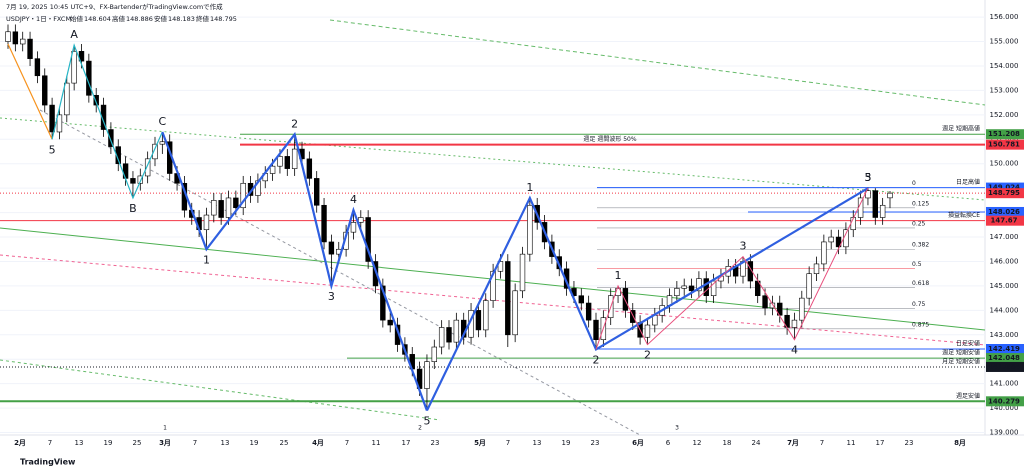 The width and height of the screenshot is (1024, 471). Describe the element at coordinates (420, 428) in the screenshot. I see `bottom-mark: 2` at that location.